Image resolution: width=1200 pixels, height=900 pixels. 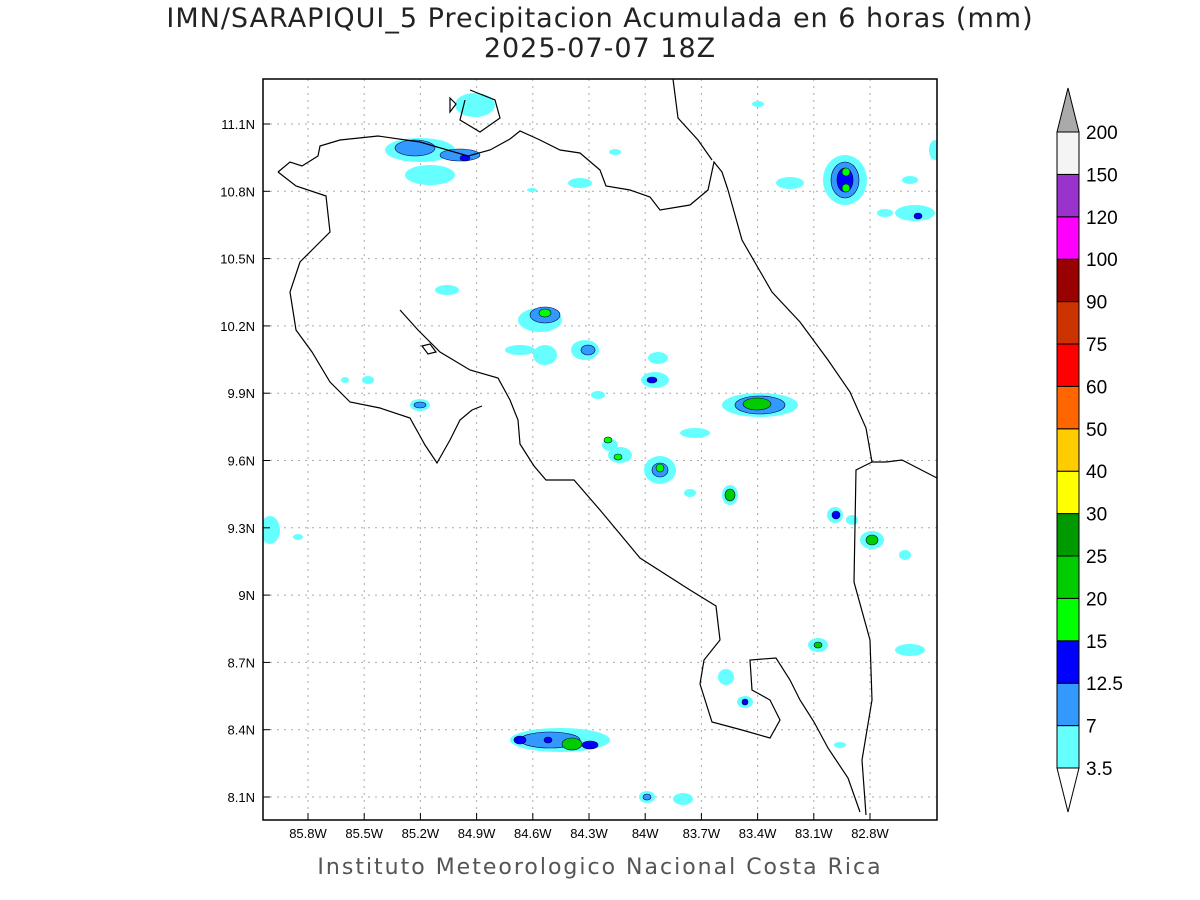 What do you see at coordinates (237, 259) in the screenshot?
I see `lat-label: 10.5N` at bounding box center [237, 259].